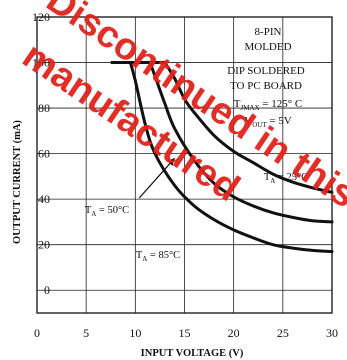 Image resolution: width=347 pixels, height=360 pixels. What do you see at coordinates (192, 353) in the screenshot?
I see `x-axis-label: INPUT VOLTAGE (V)` at bounding box center [192, 353].